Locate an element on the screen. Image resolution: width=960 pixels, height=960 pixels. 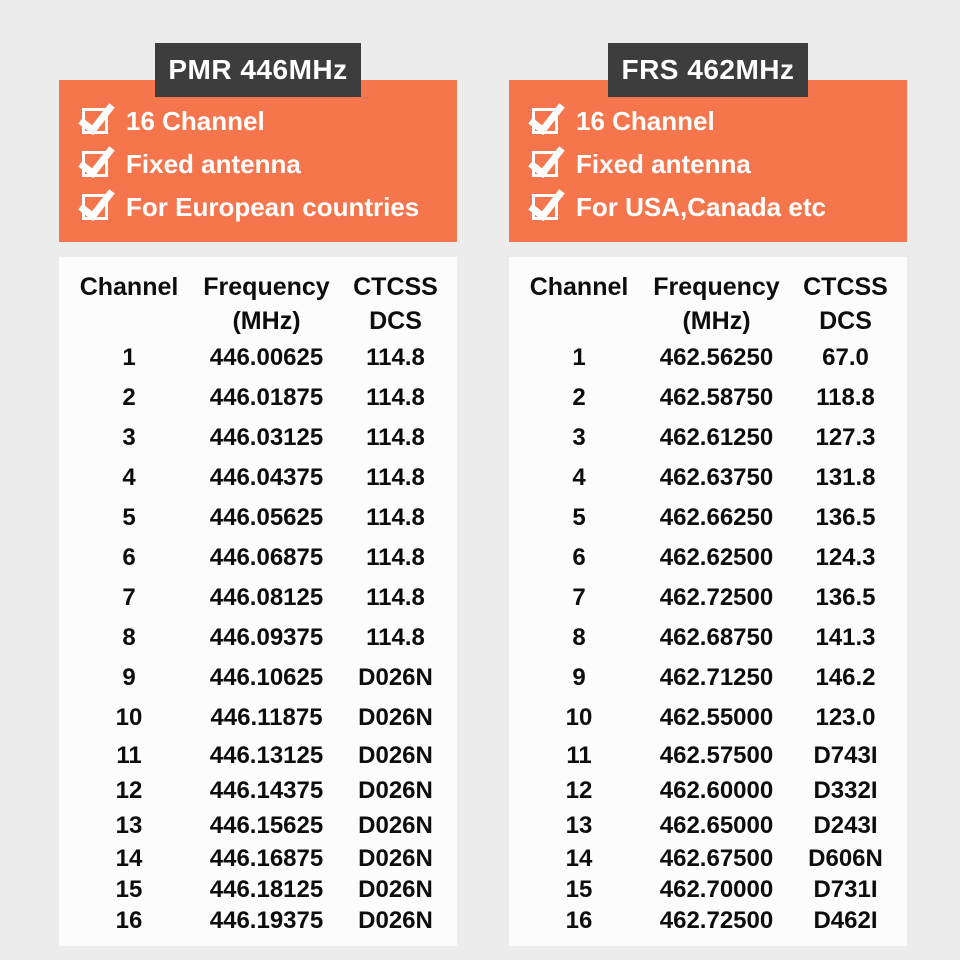
table-row: 2 446.01875 114.8 is located at coordinates (258, 398).